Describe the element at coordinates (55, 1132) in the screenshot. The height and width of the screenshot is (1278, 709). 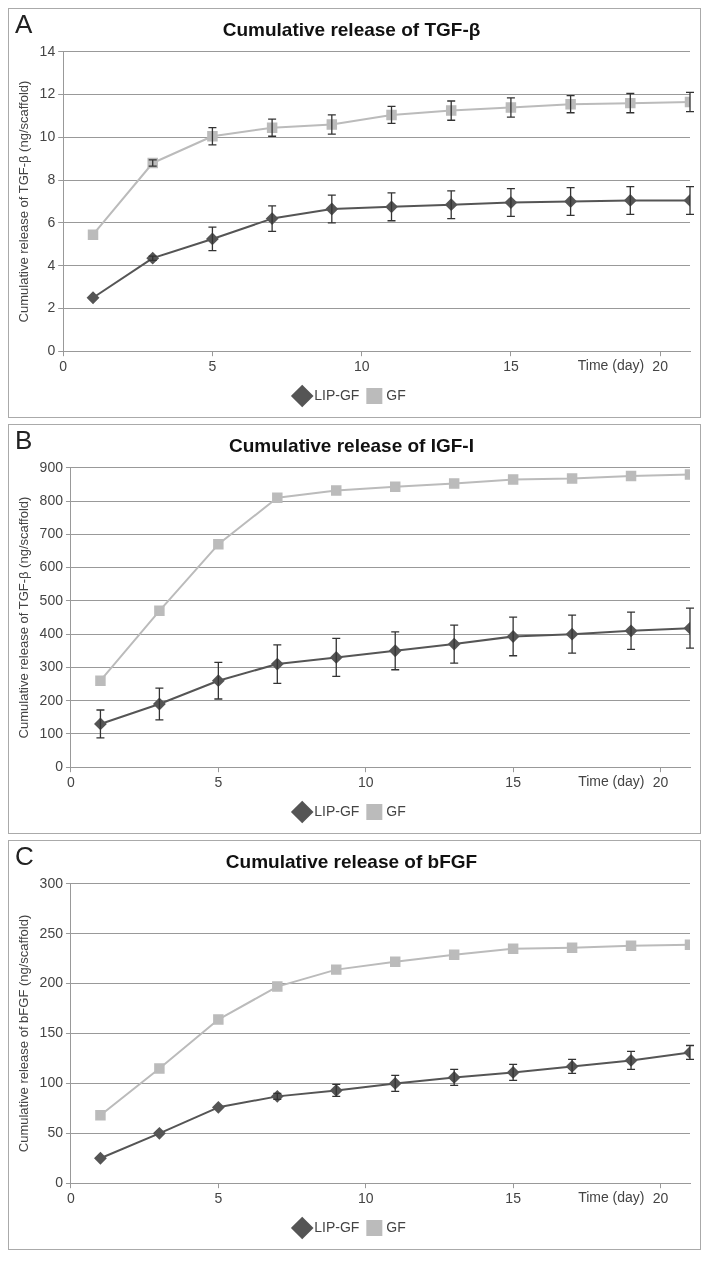
I see `y-tick-label: 50` at that location.